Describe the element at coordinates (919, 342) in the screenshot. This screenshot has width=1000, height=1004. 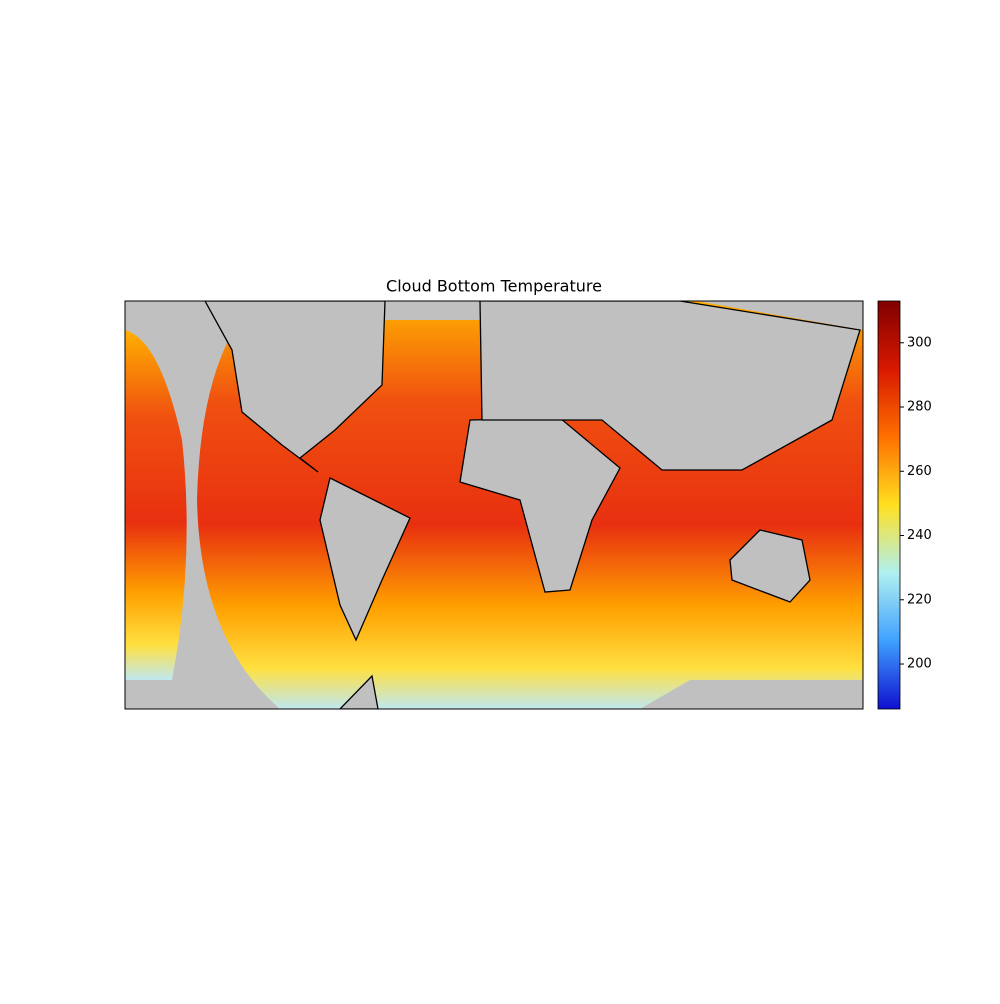
I see `colorbar-tick-label: 300` at that location.